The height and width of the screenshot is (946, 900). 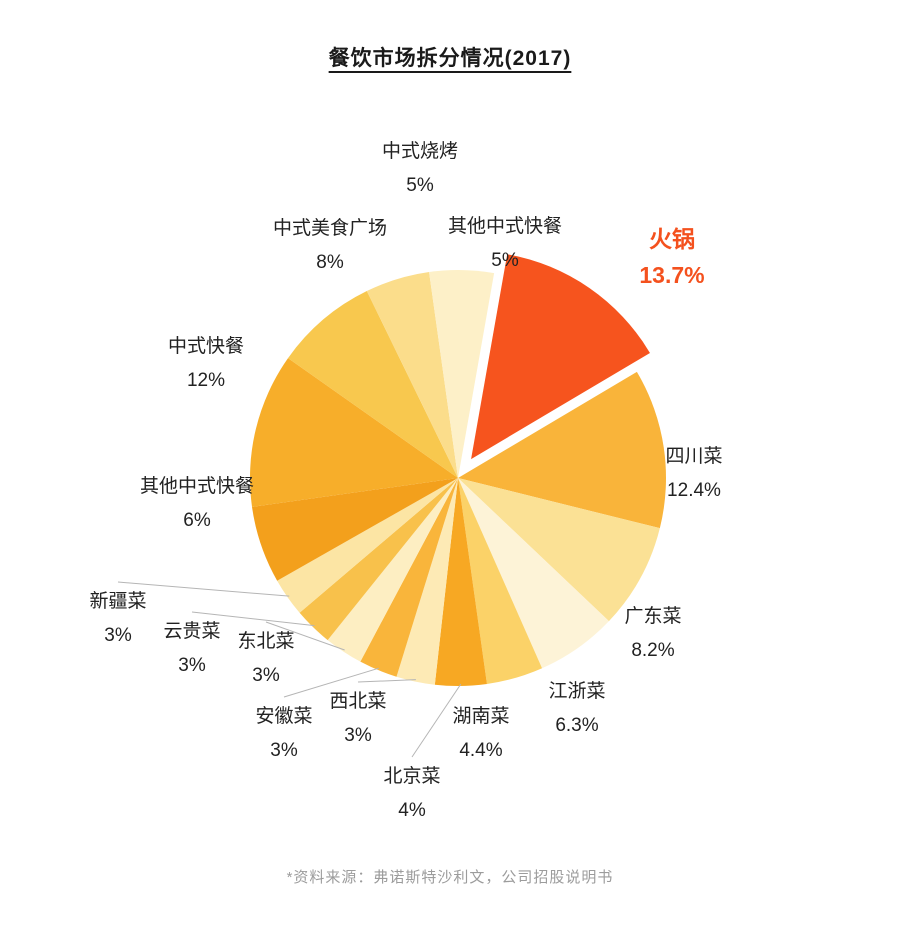 I want to click on slice-label-7: 安徽菜 3%, so click(x=283, y=734).